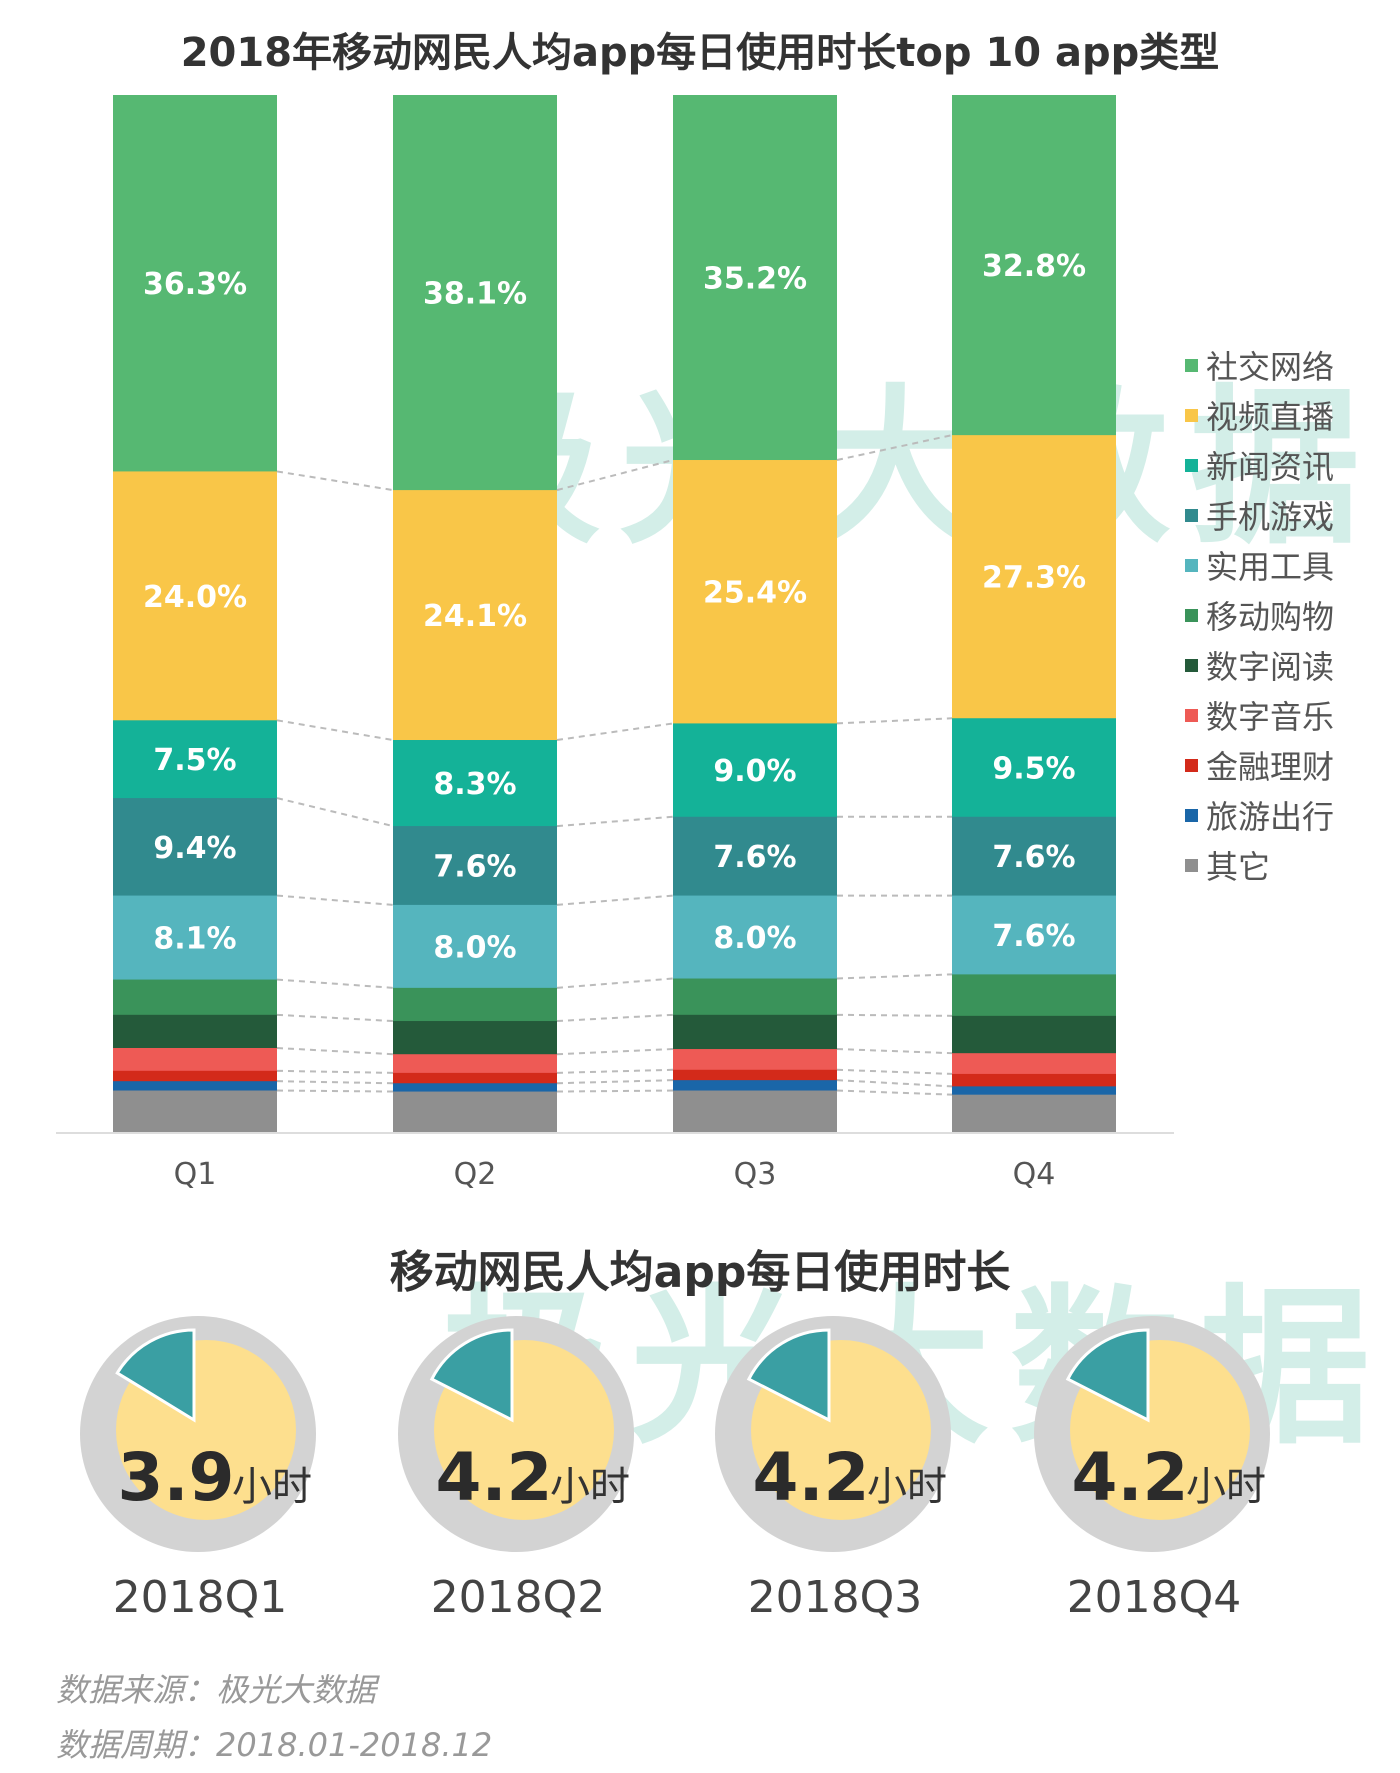 This screenshot has width=1400, height=1773. Describe the element at coordinates (475, 1038) in the screenshot. I see `bar-segment-7-Q2` at that location.